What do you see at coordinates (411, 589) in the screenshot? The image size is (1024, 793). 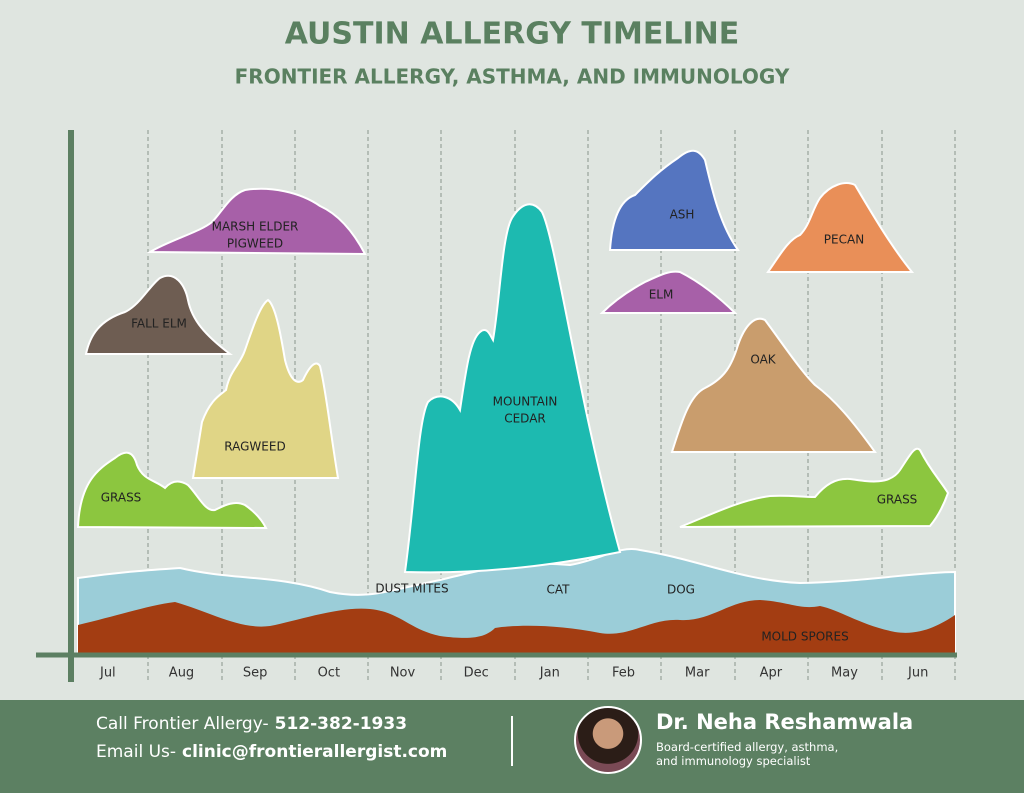 I see `allergen-label: DUST MITES` at bounding box center [411, 589].